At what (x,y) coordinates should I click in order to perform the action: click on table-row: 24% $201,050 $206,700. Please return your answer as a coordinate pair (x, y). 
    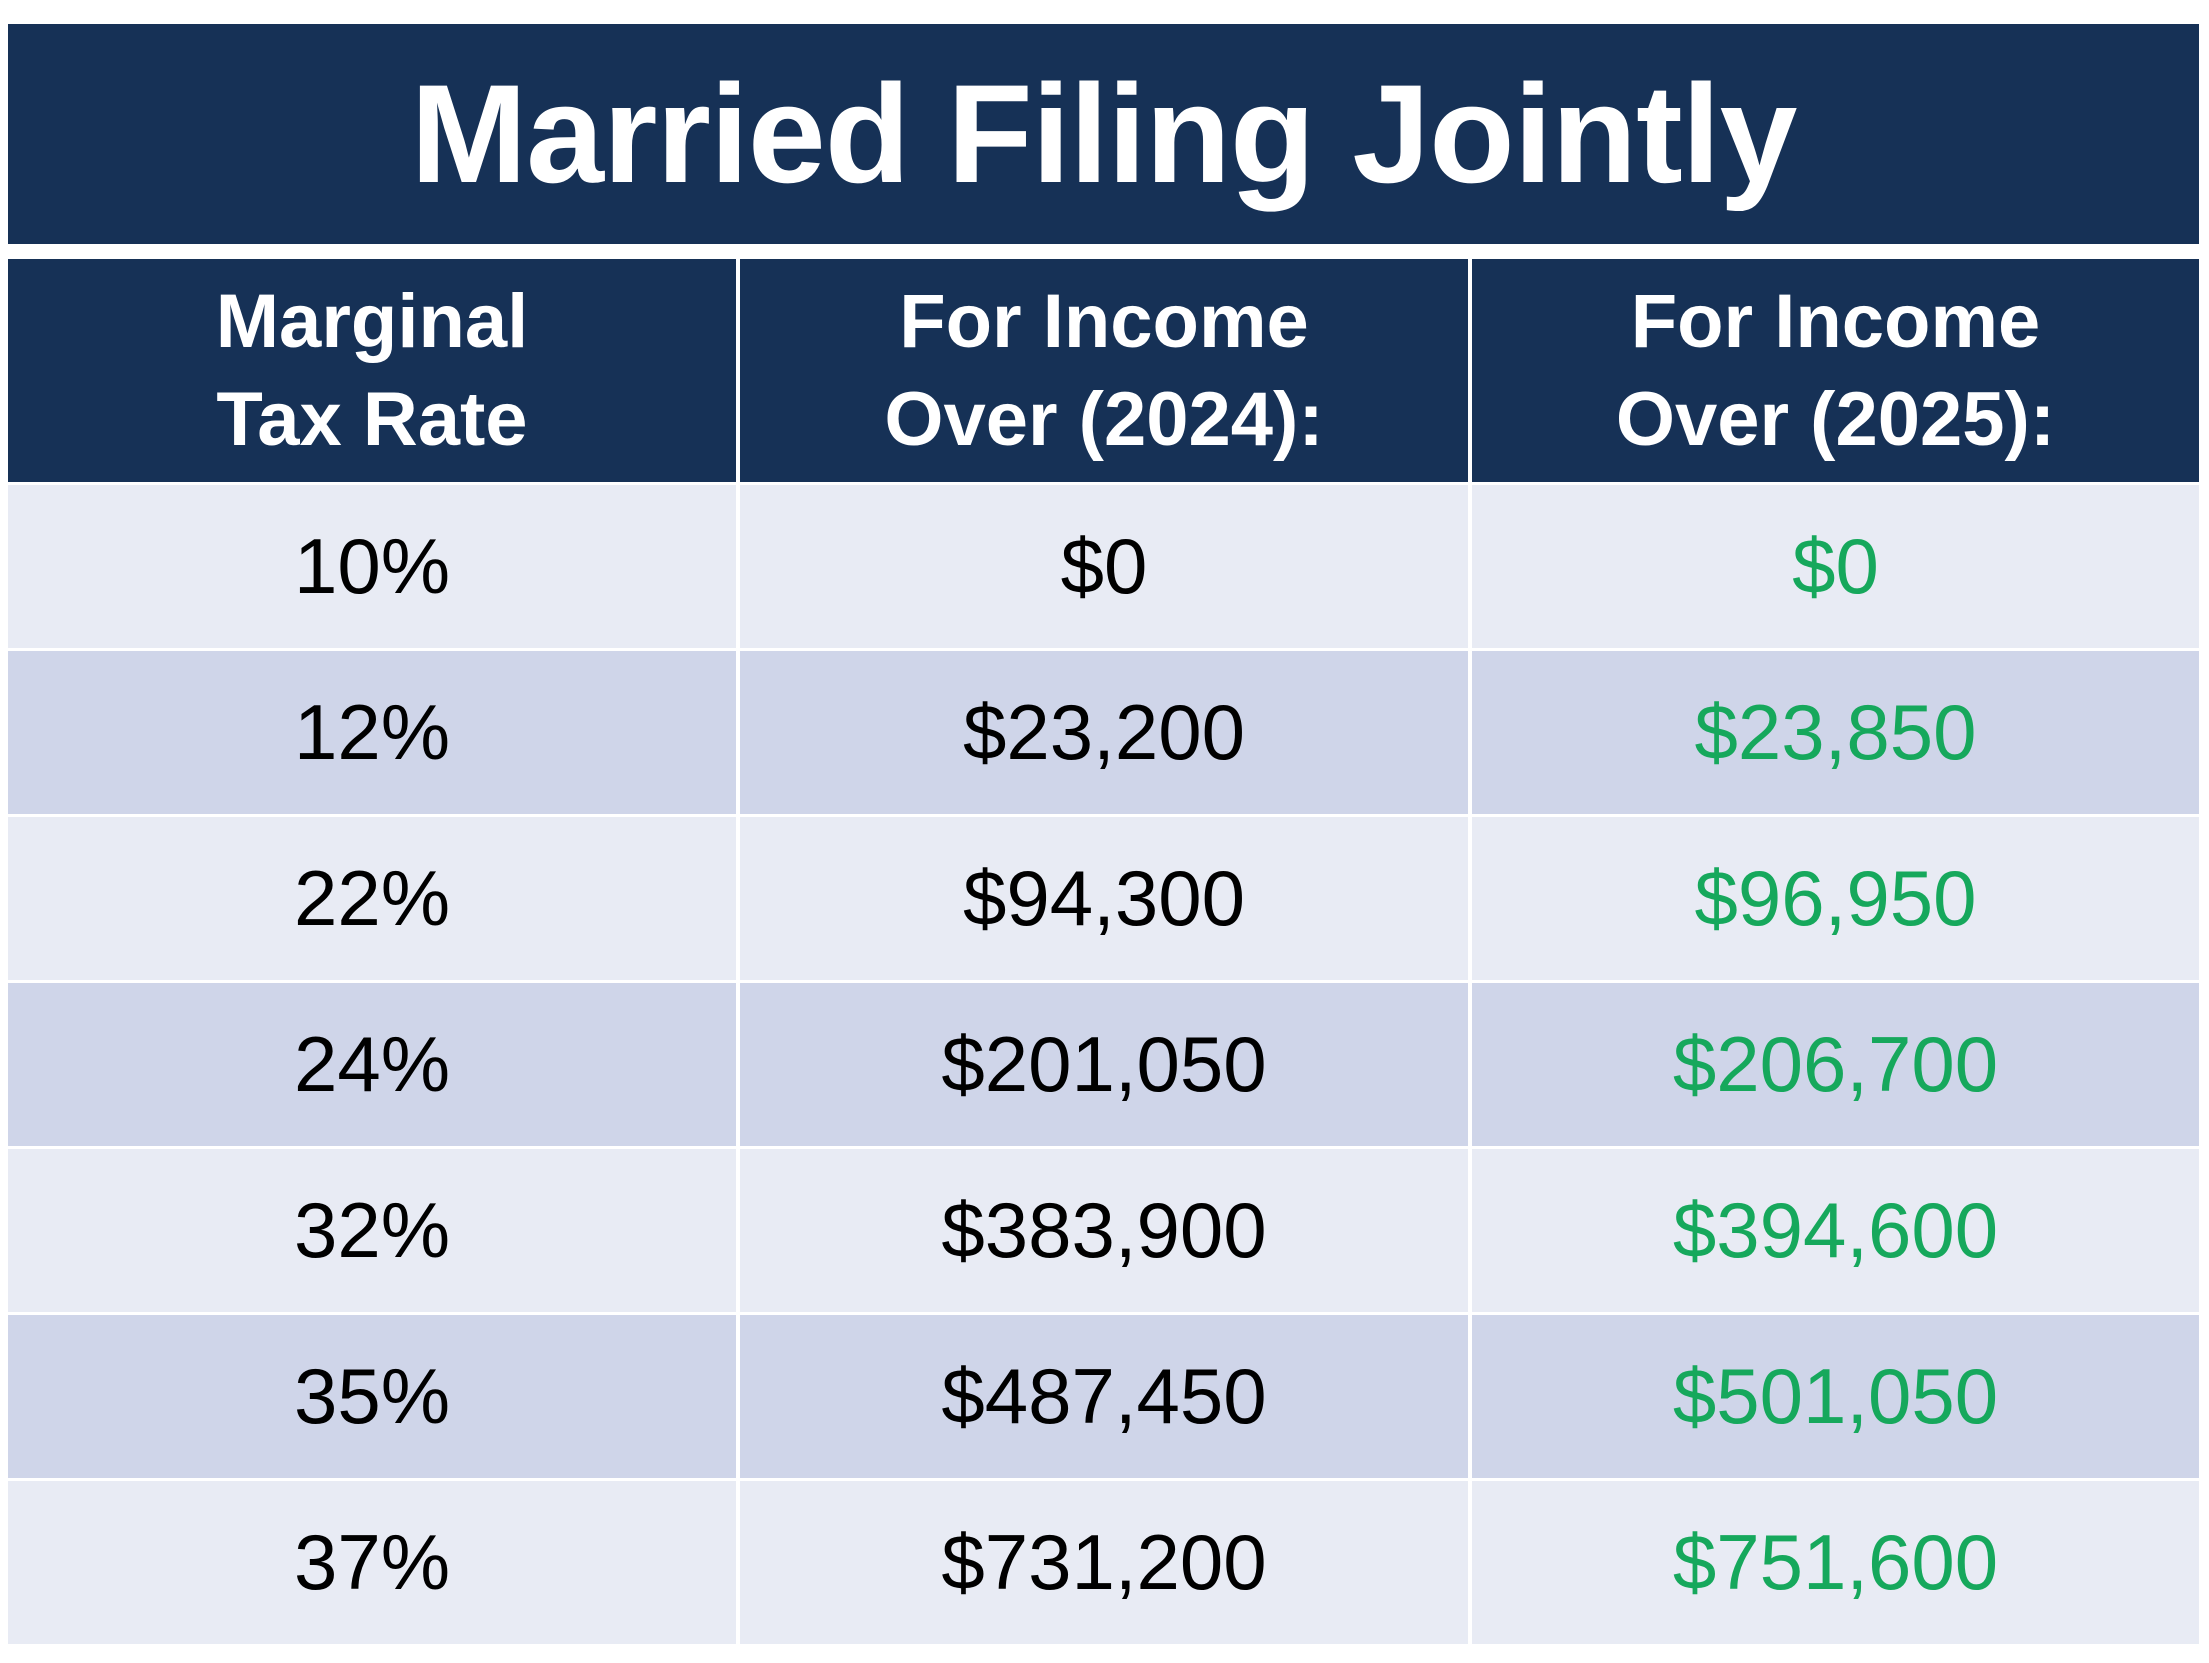
    Looking at the image, I should click on (1103, 1064).